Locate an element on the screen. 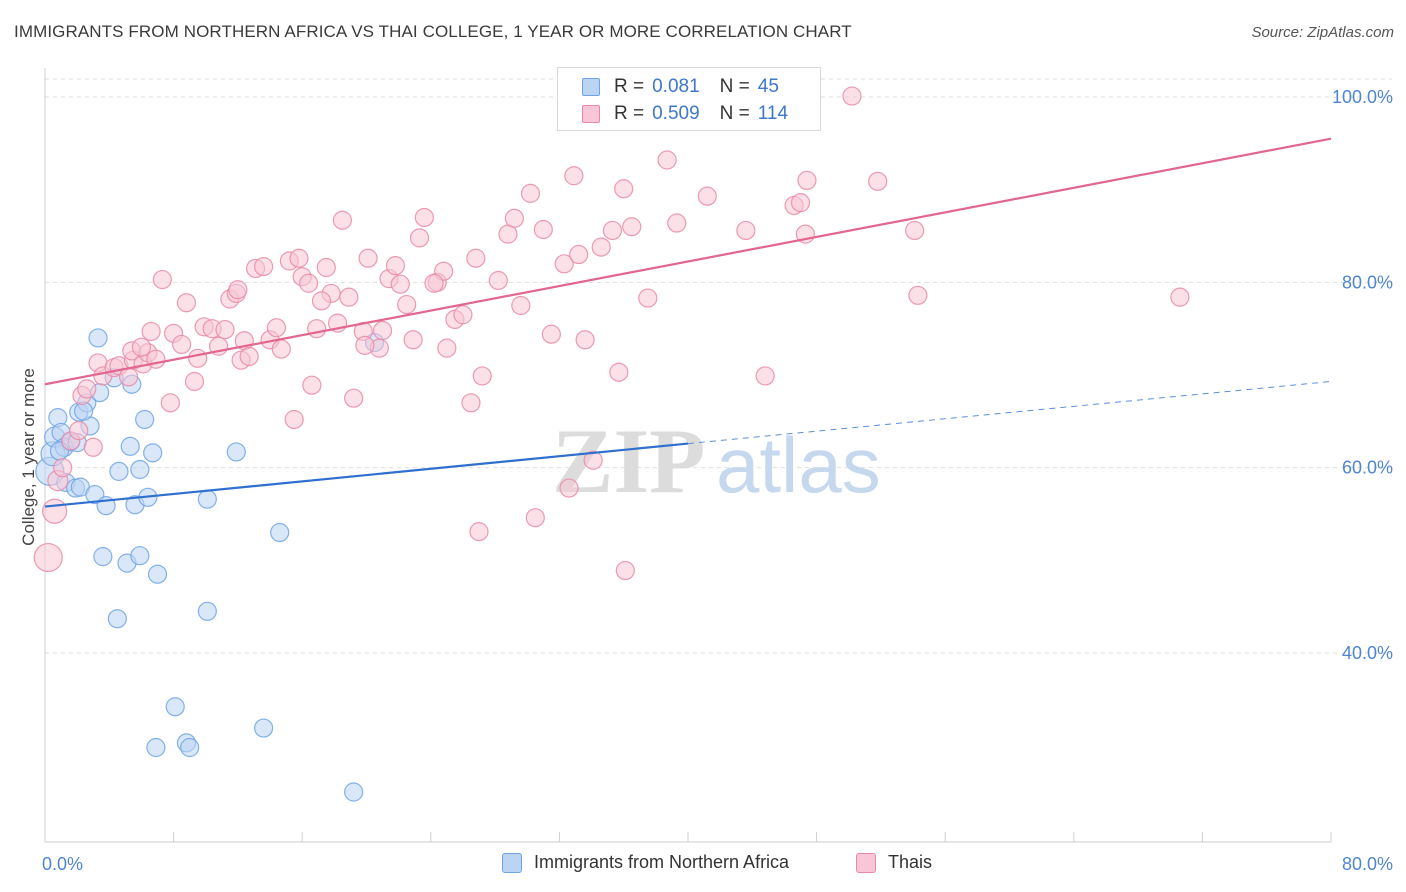 Image resolution: width=1406 pixels, height=892 pixels. series-legend-item-thais: Thais is located at coordinates (894, 862).